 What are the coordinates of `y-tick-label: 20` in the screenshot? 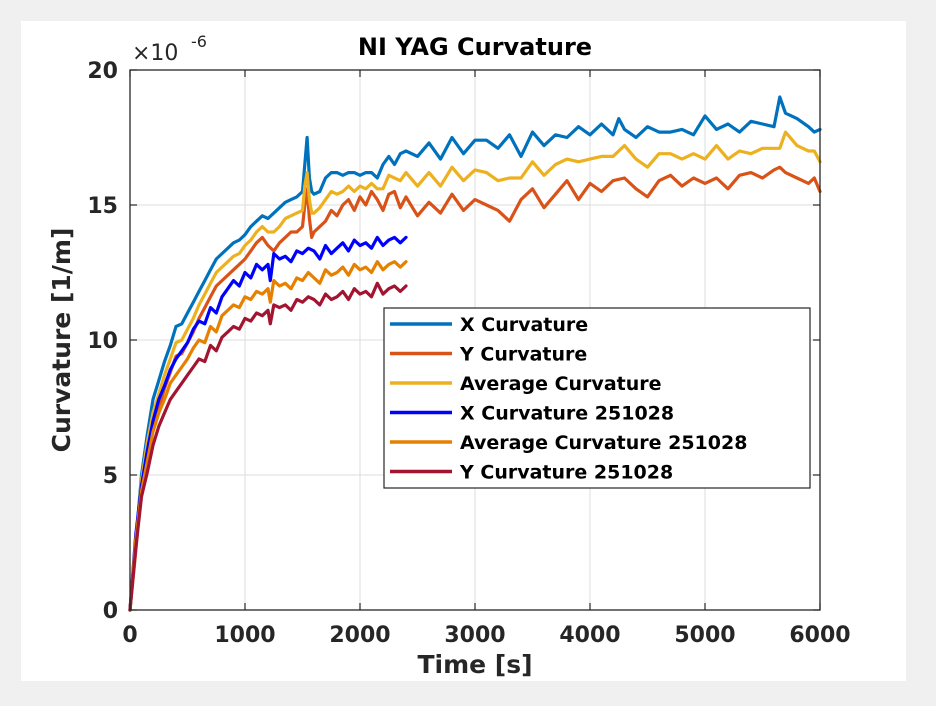 It's located at (102, 71).